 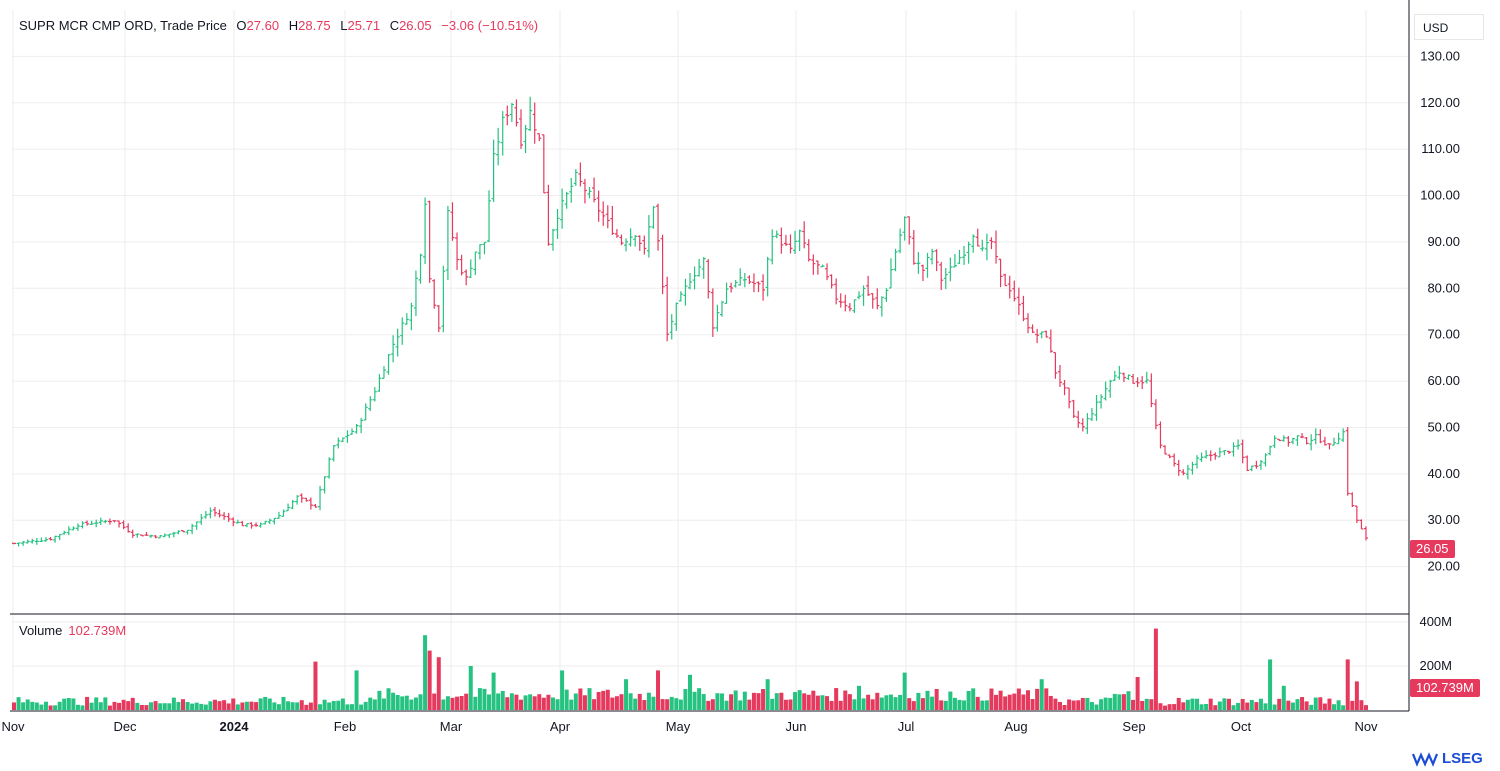 What do you see at coordinates (1443, 566) in the screenshot?
I see `price-tick-label: 20.00` at bounding box center [1443, 566].